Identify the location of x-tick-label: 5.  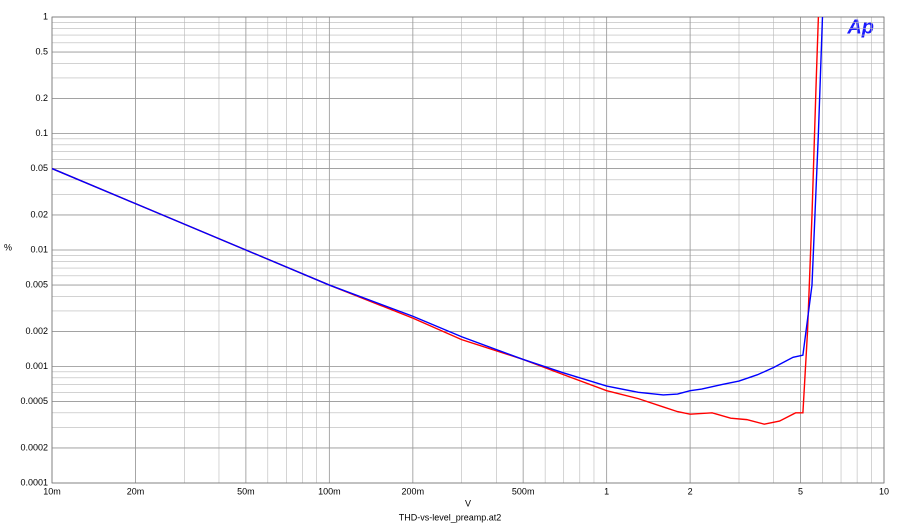
(800, 491).